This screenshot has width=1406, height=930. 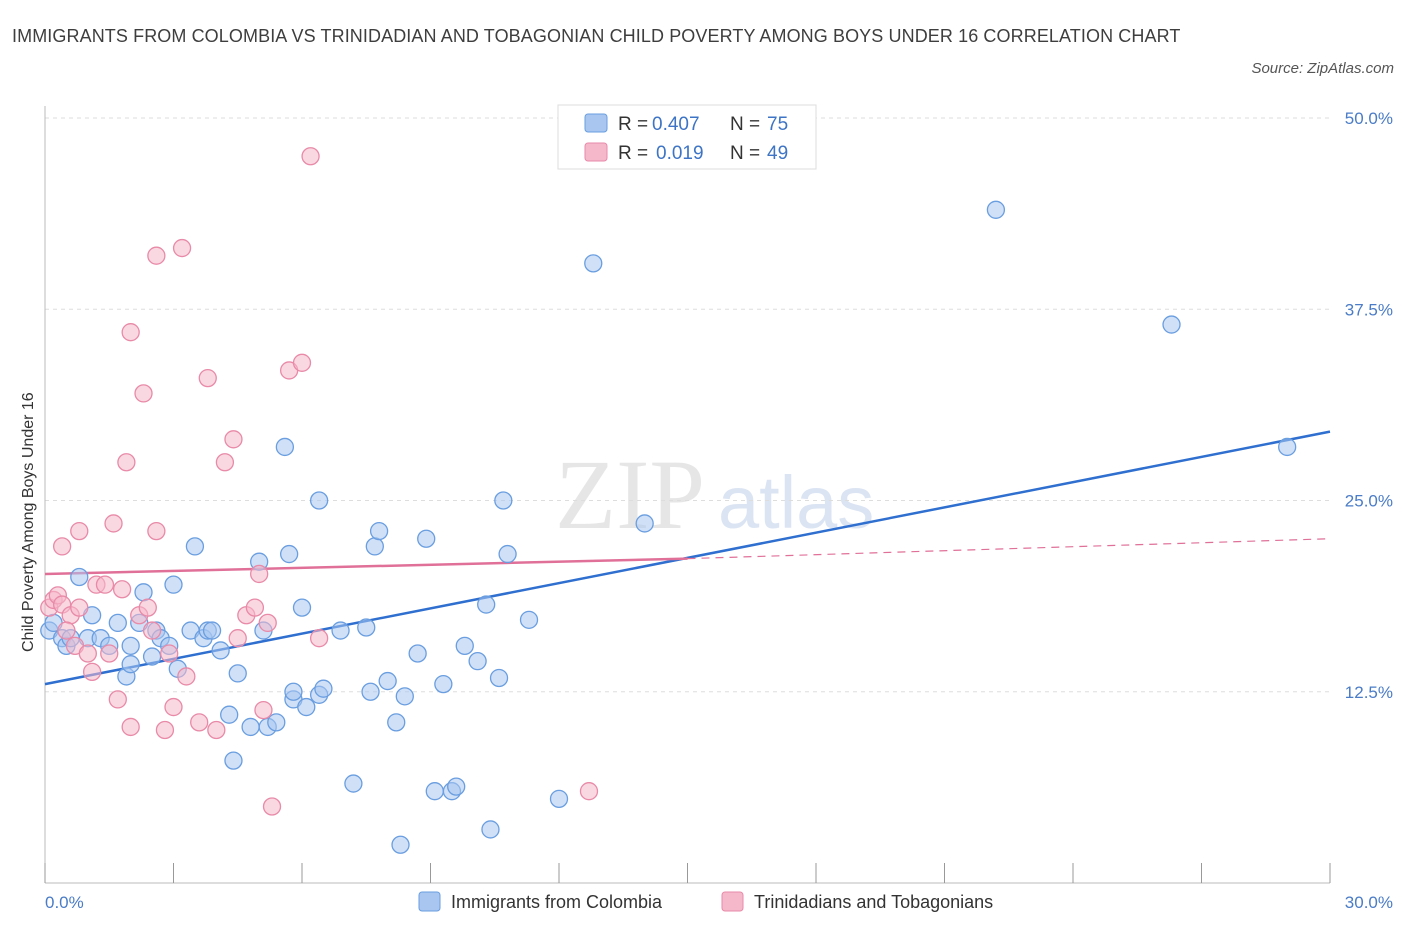 What do you see at coordinates (366, 566) in the screenshot?
I see `trend-line-trinidad` at bounding box center [366, 566].